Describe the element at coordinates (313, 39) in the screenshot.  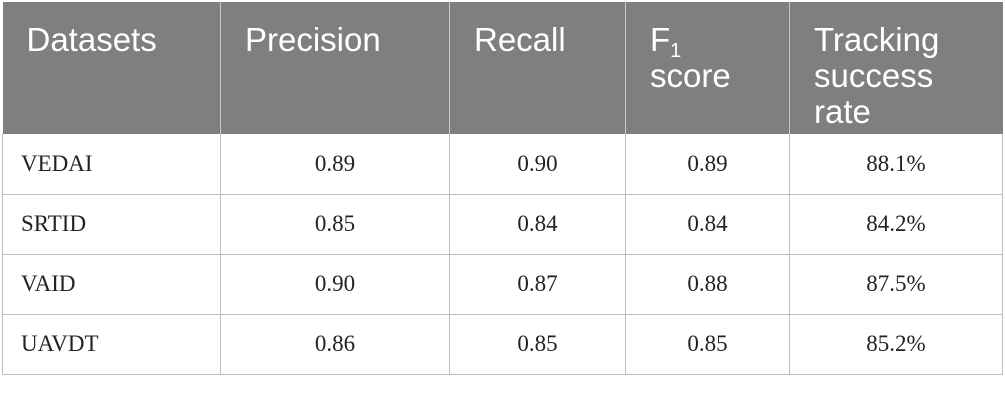
I see `header-precision-label: Precision` at that location.